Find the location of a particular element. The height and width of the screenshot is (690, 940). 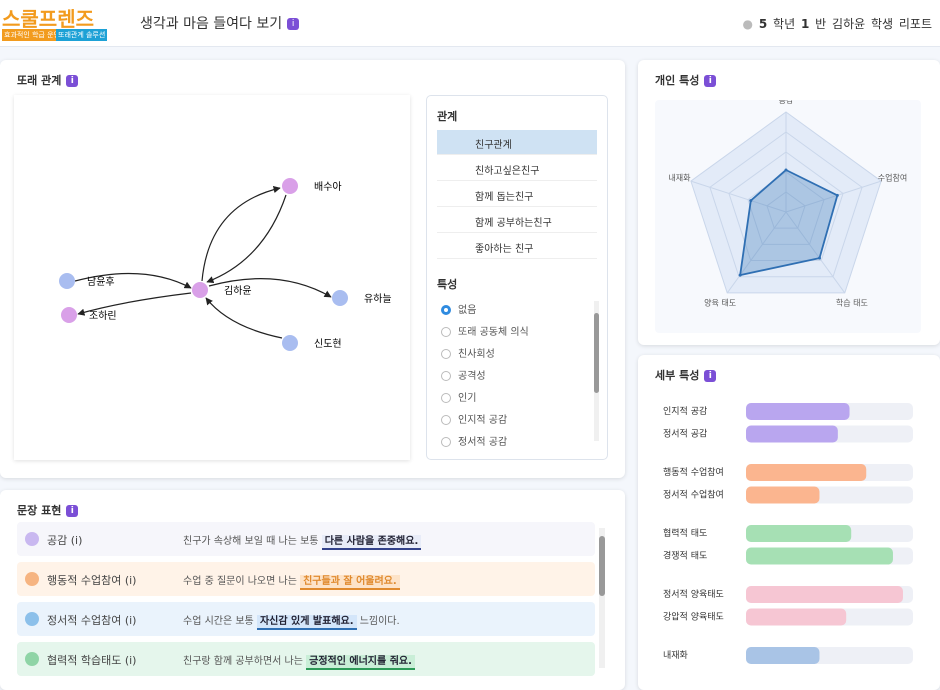

row-label: 정서적 수업참여 (i) is located at coordinates (92, 620).